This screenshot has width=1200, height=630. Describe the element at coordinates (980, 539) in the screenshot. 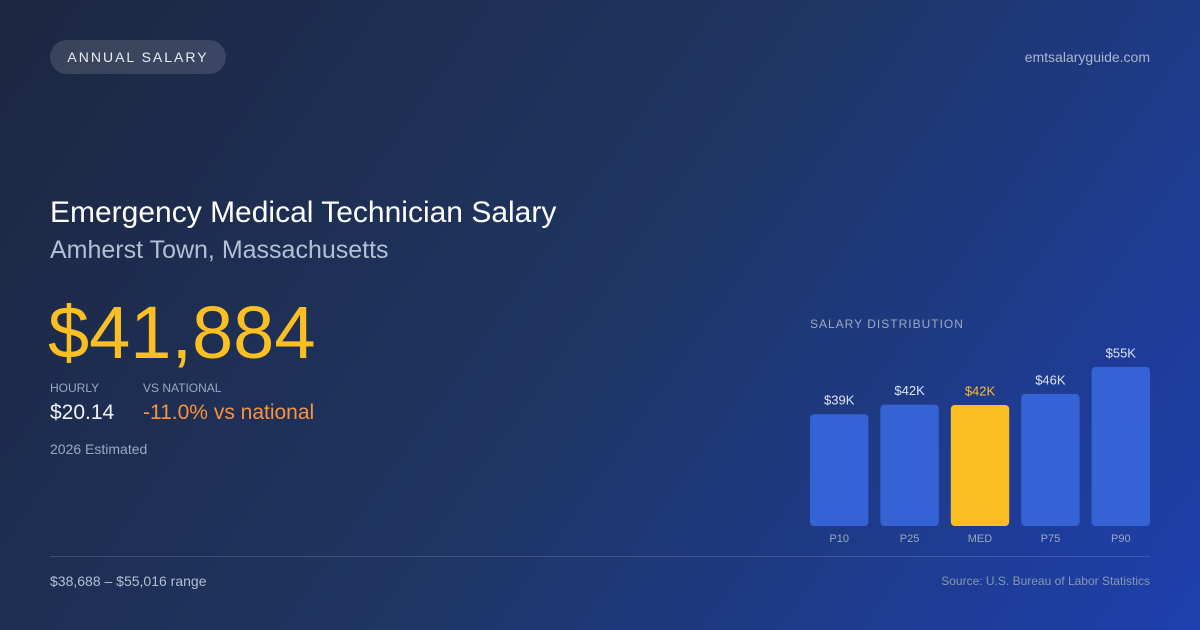

I see `x-tick-label: MED` at that location.